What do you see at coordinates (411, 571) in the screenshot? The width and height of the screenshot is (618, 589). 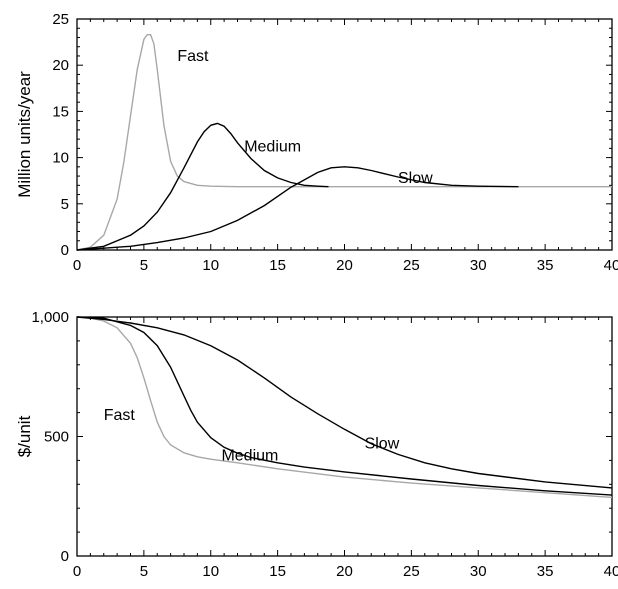 I see `cost-x-tick-label: 25` at bounding box center [411, 571].